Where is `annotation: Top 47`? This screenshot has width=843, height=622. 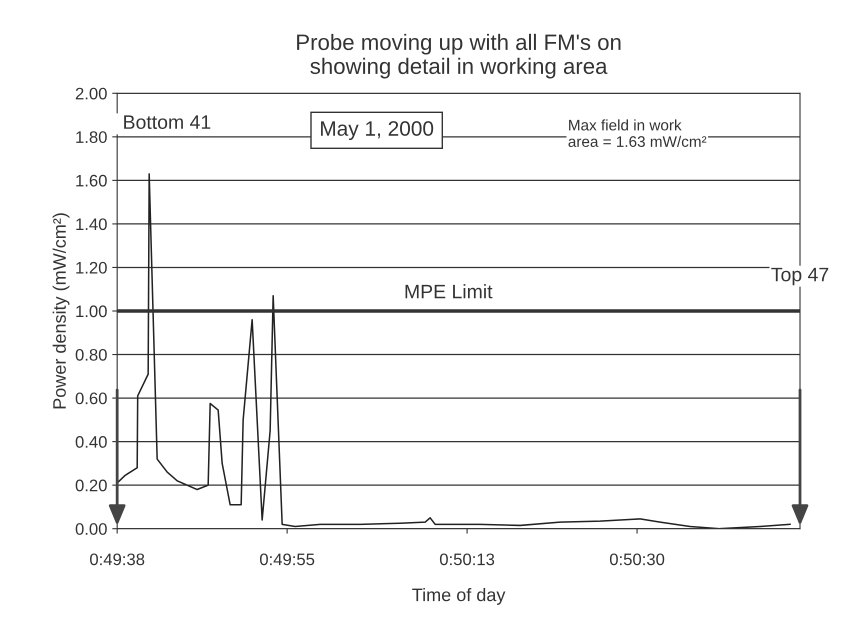
annotation: Top 47 is located at coordinates (799, 277).